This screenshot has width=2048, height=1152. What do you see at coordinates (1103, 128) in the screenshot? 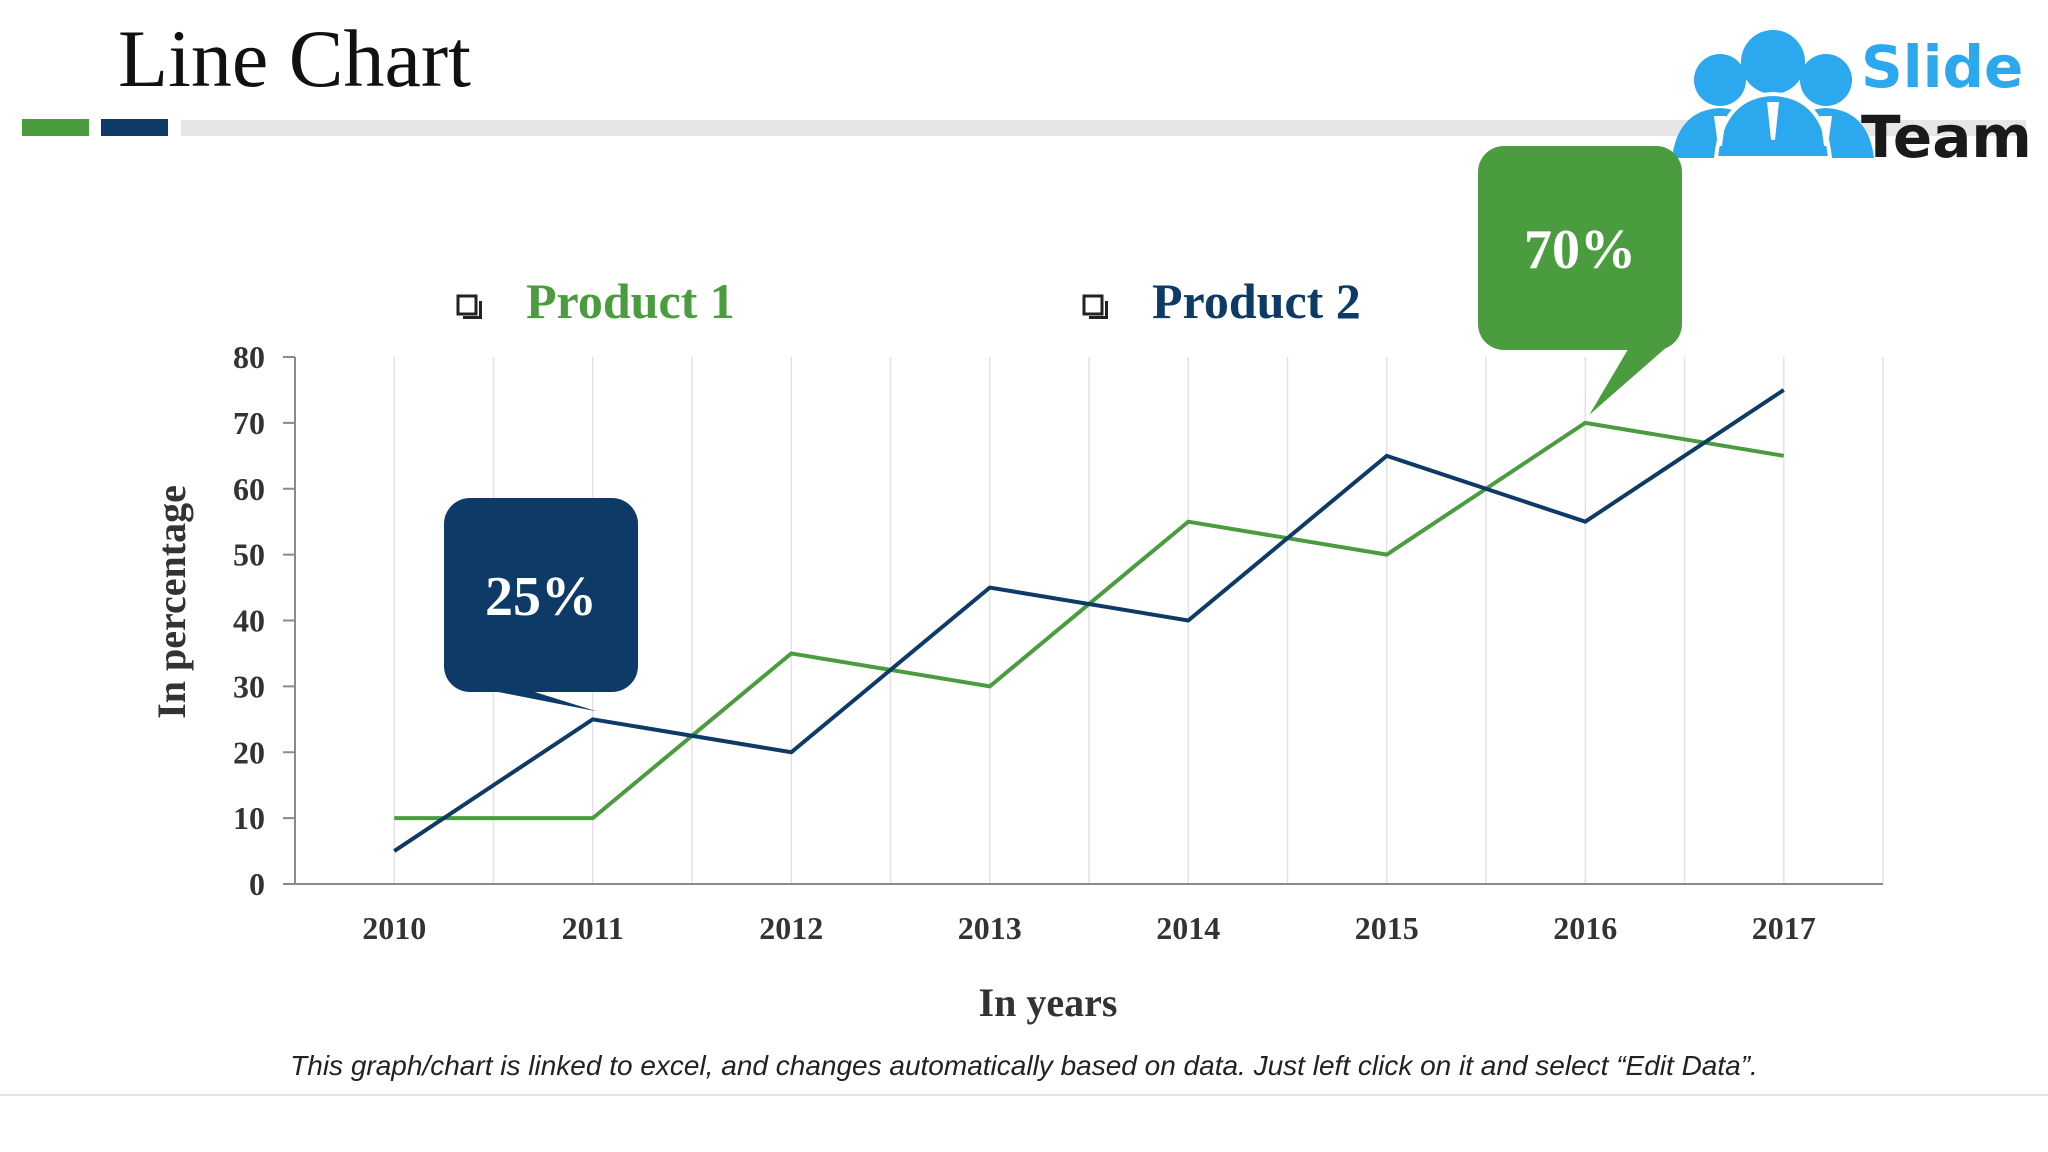
I see `header-divider` at bounding box center [1103, 128].